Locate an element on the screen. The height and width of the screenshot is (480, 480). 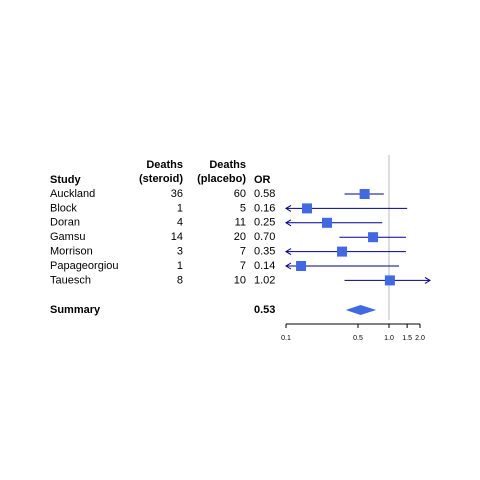
summary-diamond is located at coordinates (361, 310).